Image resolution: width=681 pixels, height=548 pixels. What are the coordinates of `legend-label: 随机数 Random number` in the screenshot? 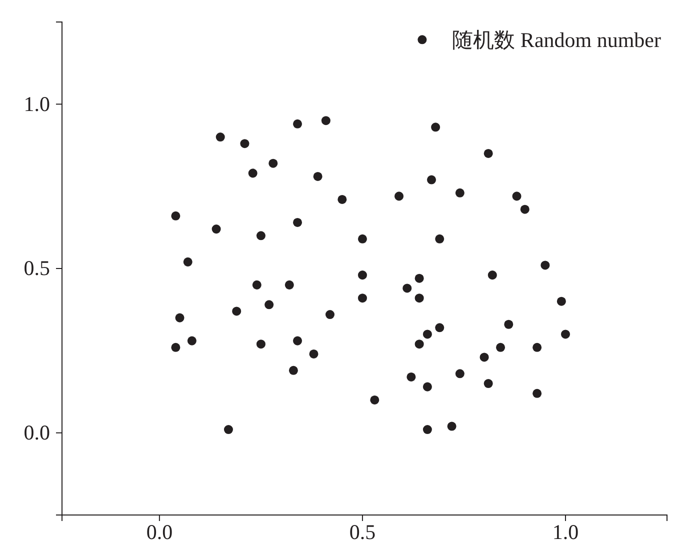 It's located at (556, 40).